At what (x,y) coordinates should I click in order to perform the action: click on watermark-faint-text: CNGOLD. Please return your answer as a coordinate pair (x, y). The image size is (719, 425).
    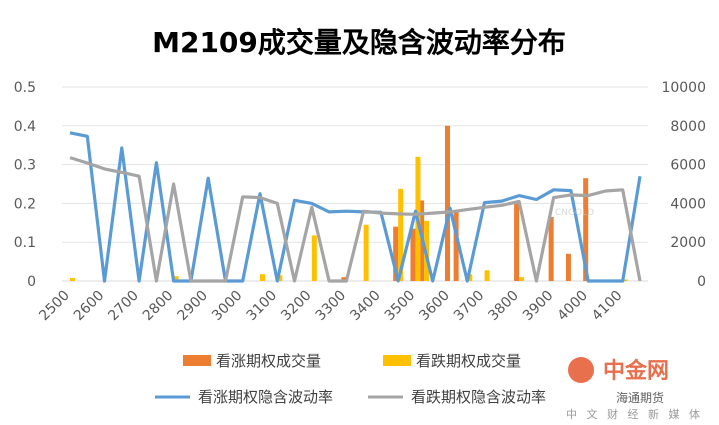
    Looking at the image, I should click on (574, 213).